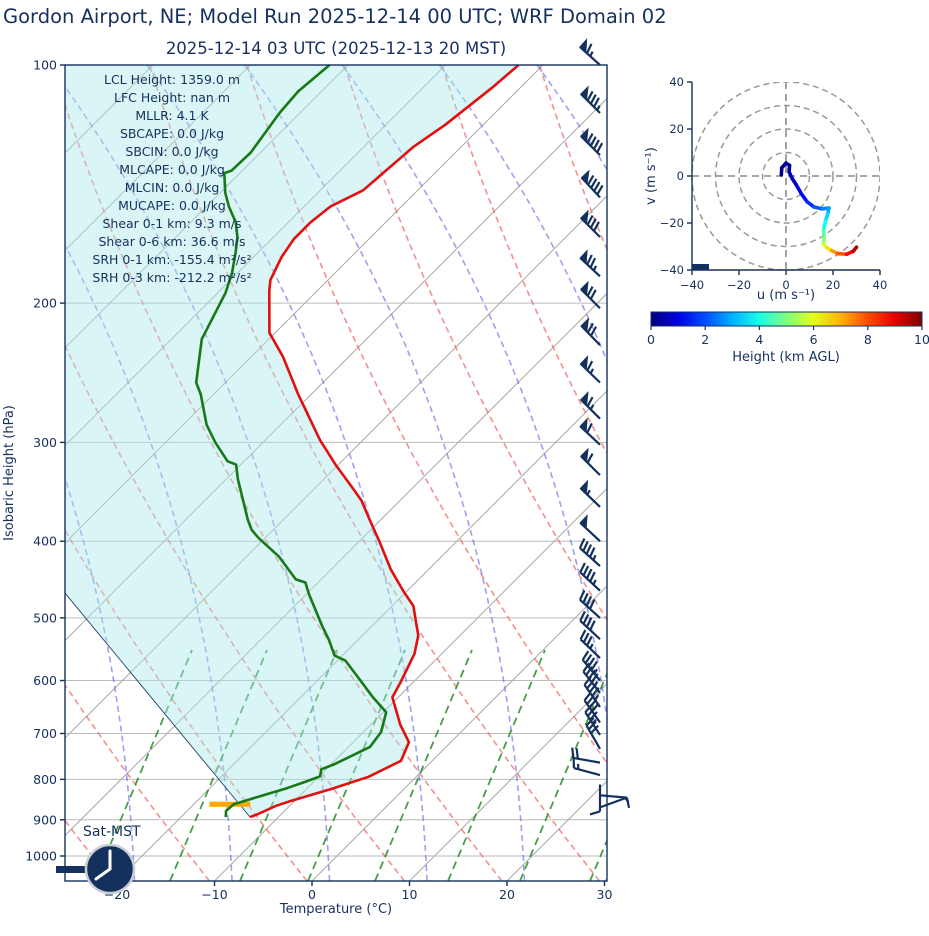  Describe the element at coordinates (676, 82) in the screenshot. I see `hodograph-v-tick-label: 40` at that location.